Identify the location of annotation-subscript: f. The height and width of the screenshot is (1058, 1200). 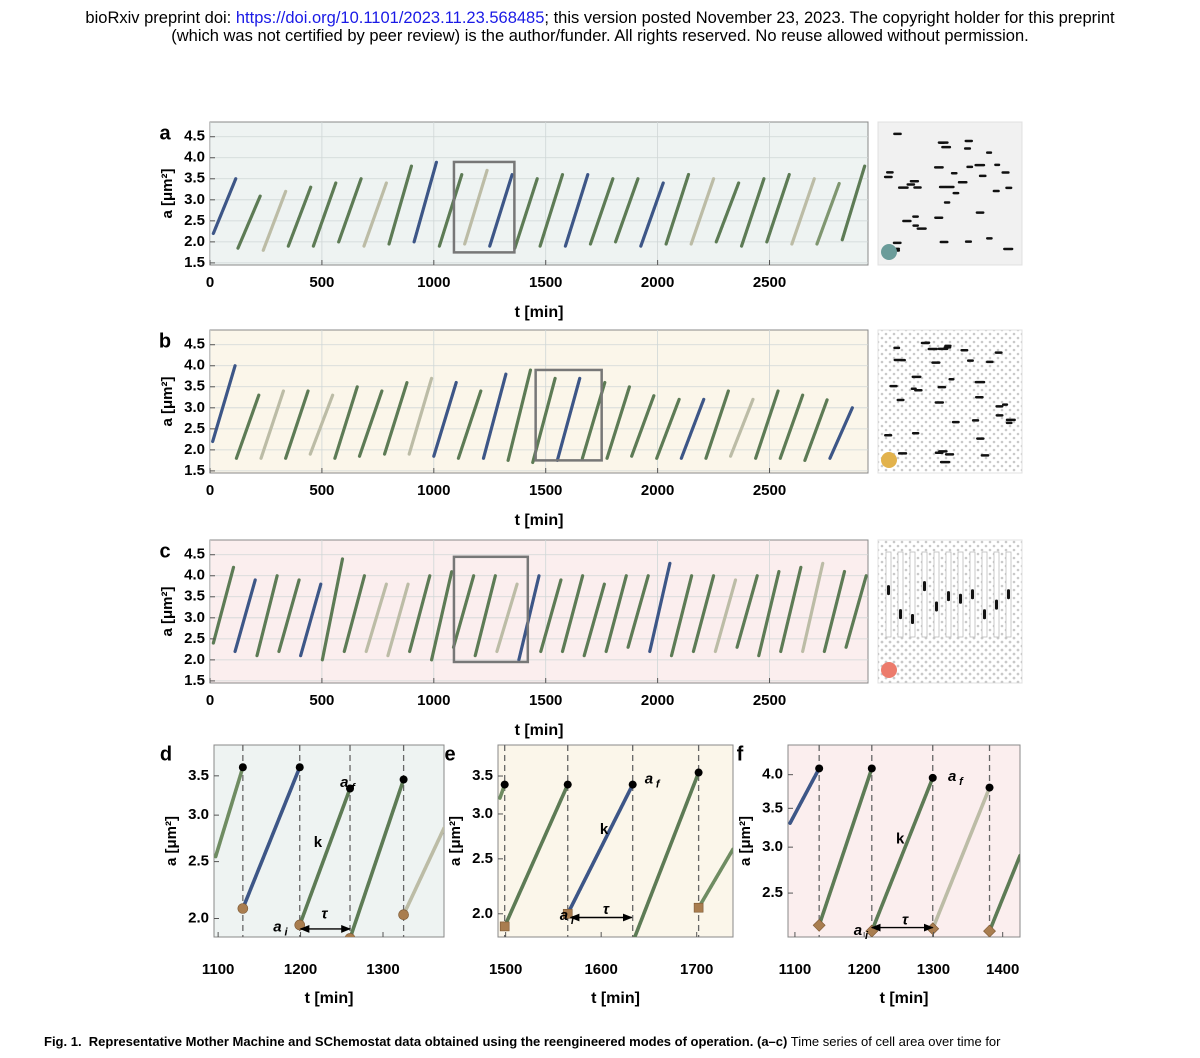
(658, 784).